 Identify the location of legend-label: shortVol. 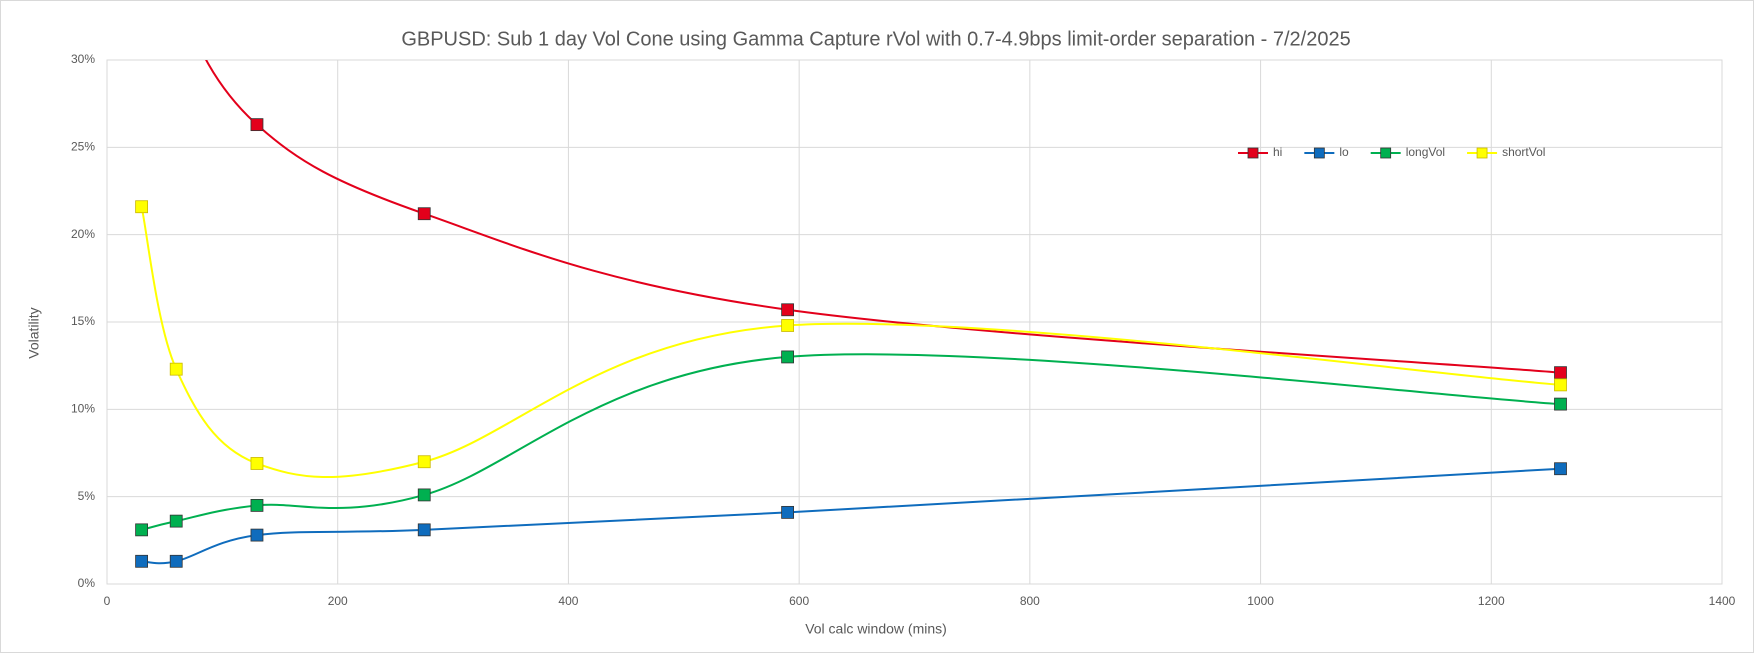
(1523, 152).